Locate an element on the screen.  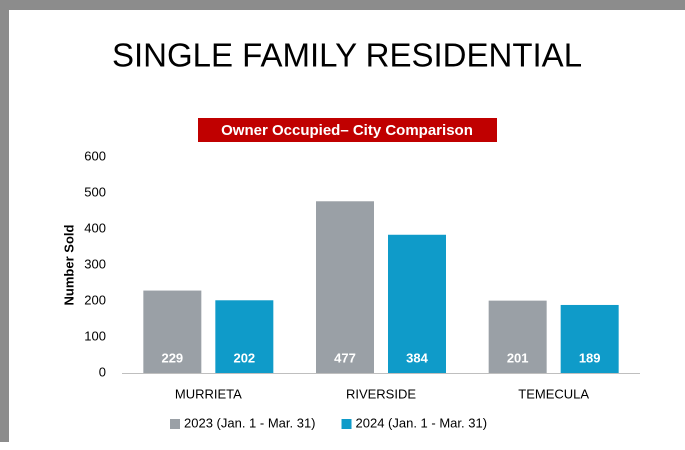
subtitle-banner is located at coordinates (347, 130).